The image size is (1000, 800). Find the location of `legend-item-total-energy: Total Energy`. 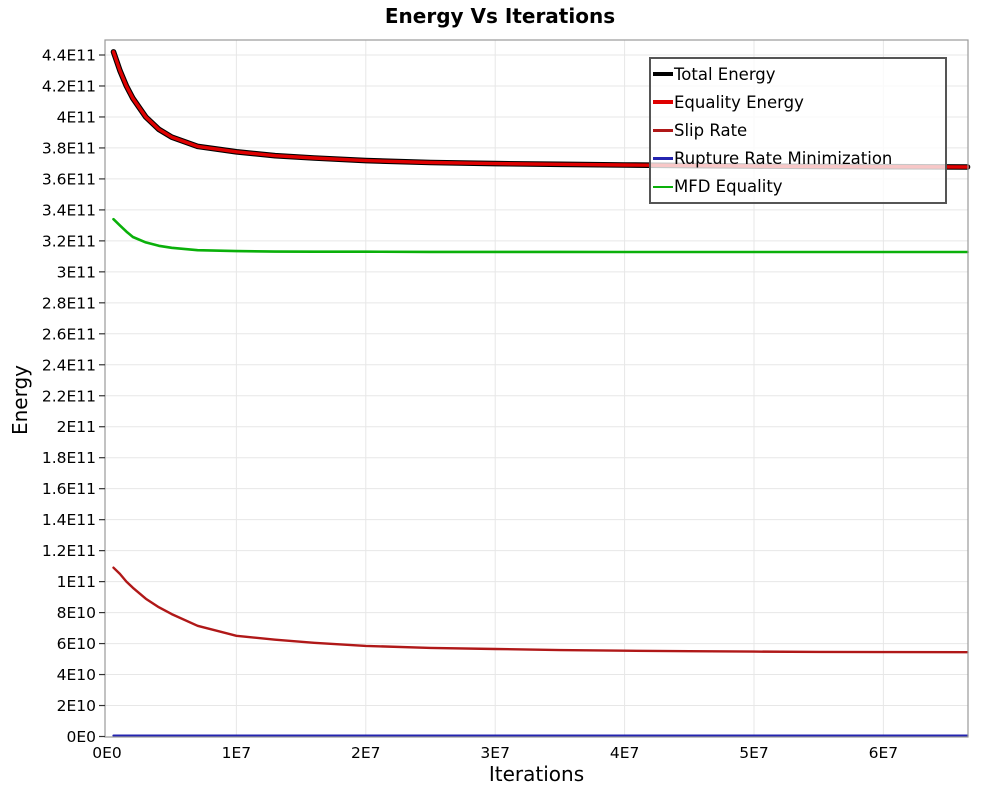

legend-item-total-energy: Total Energy is located at coordinates (799, 74).